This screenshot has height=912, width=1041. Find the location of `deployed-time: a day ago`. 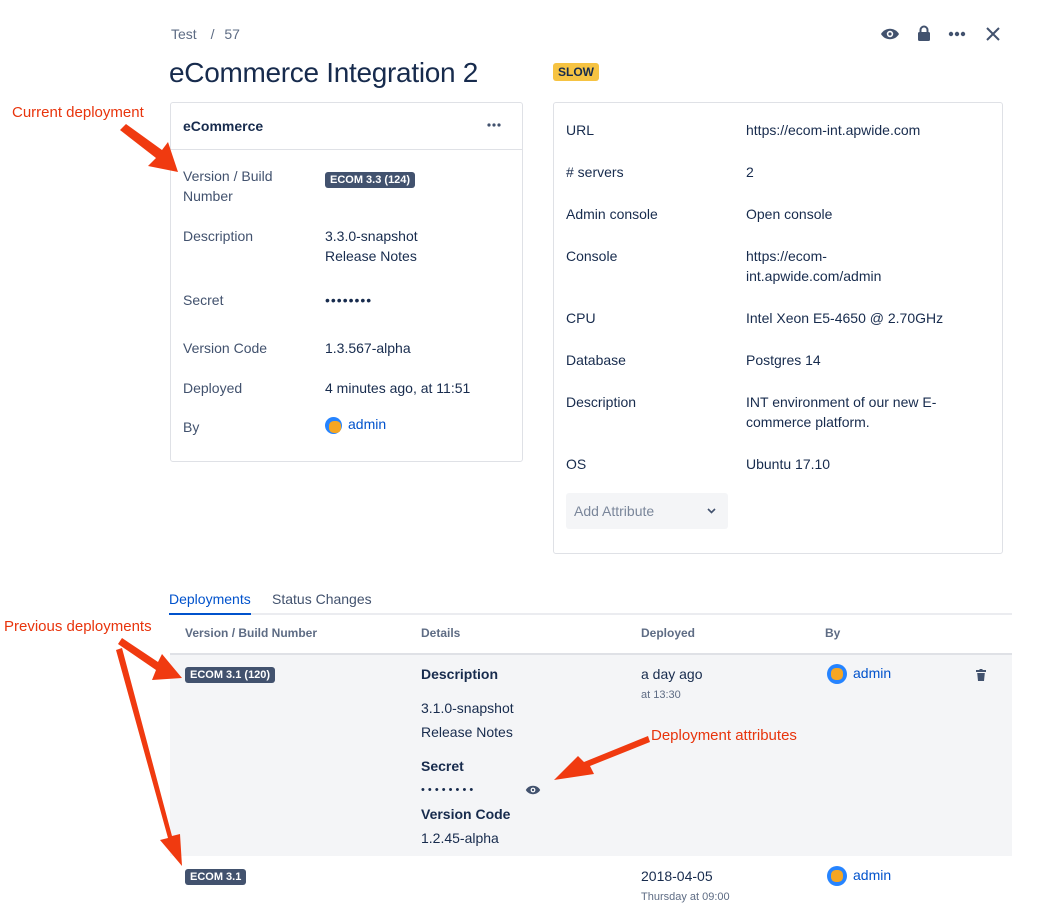

deployed-time: a day ago is located at coordinates (672, 674).